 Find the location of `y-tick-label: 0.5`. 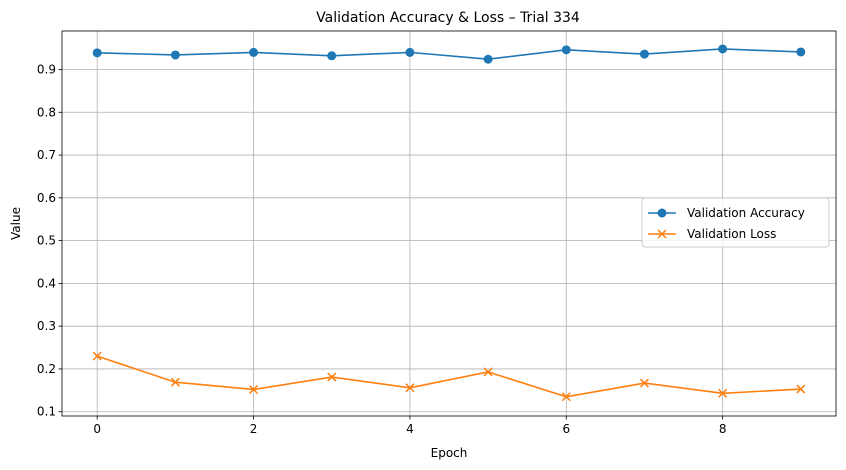

y-tick-label: 0.5 is located at coordinates (46, 241).